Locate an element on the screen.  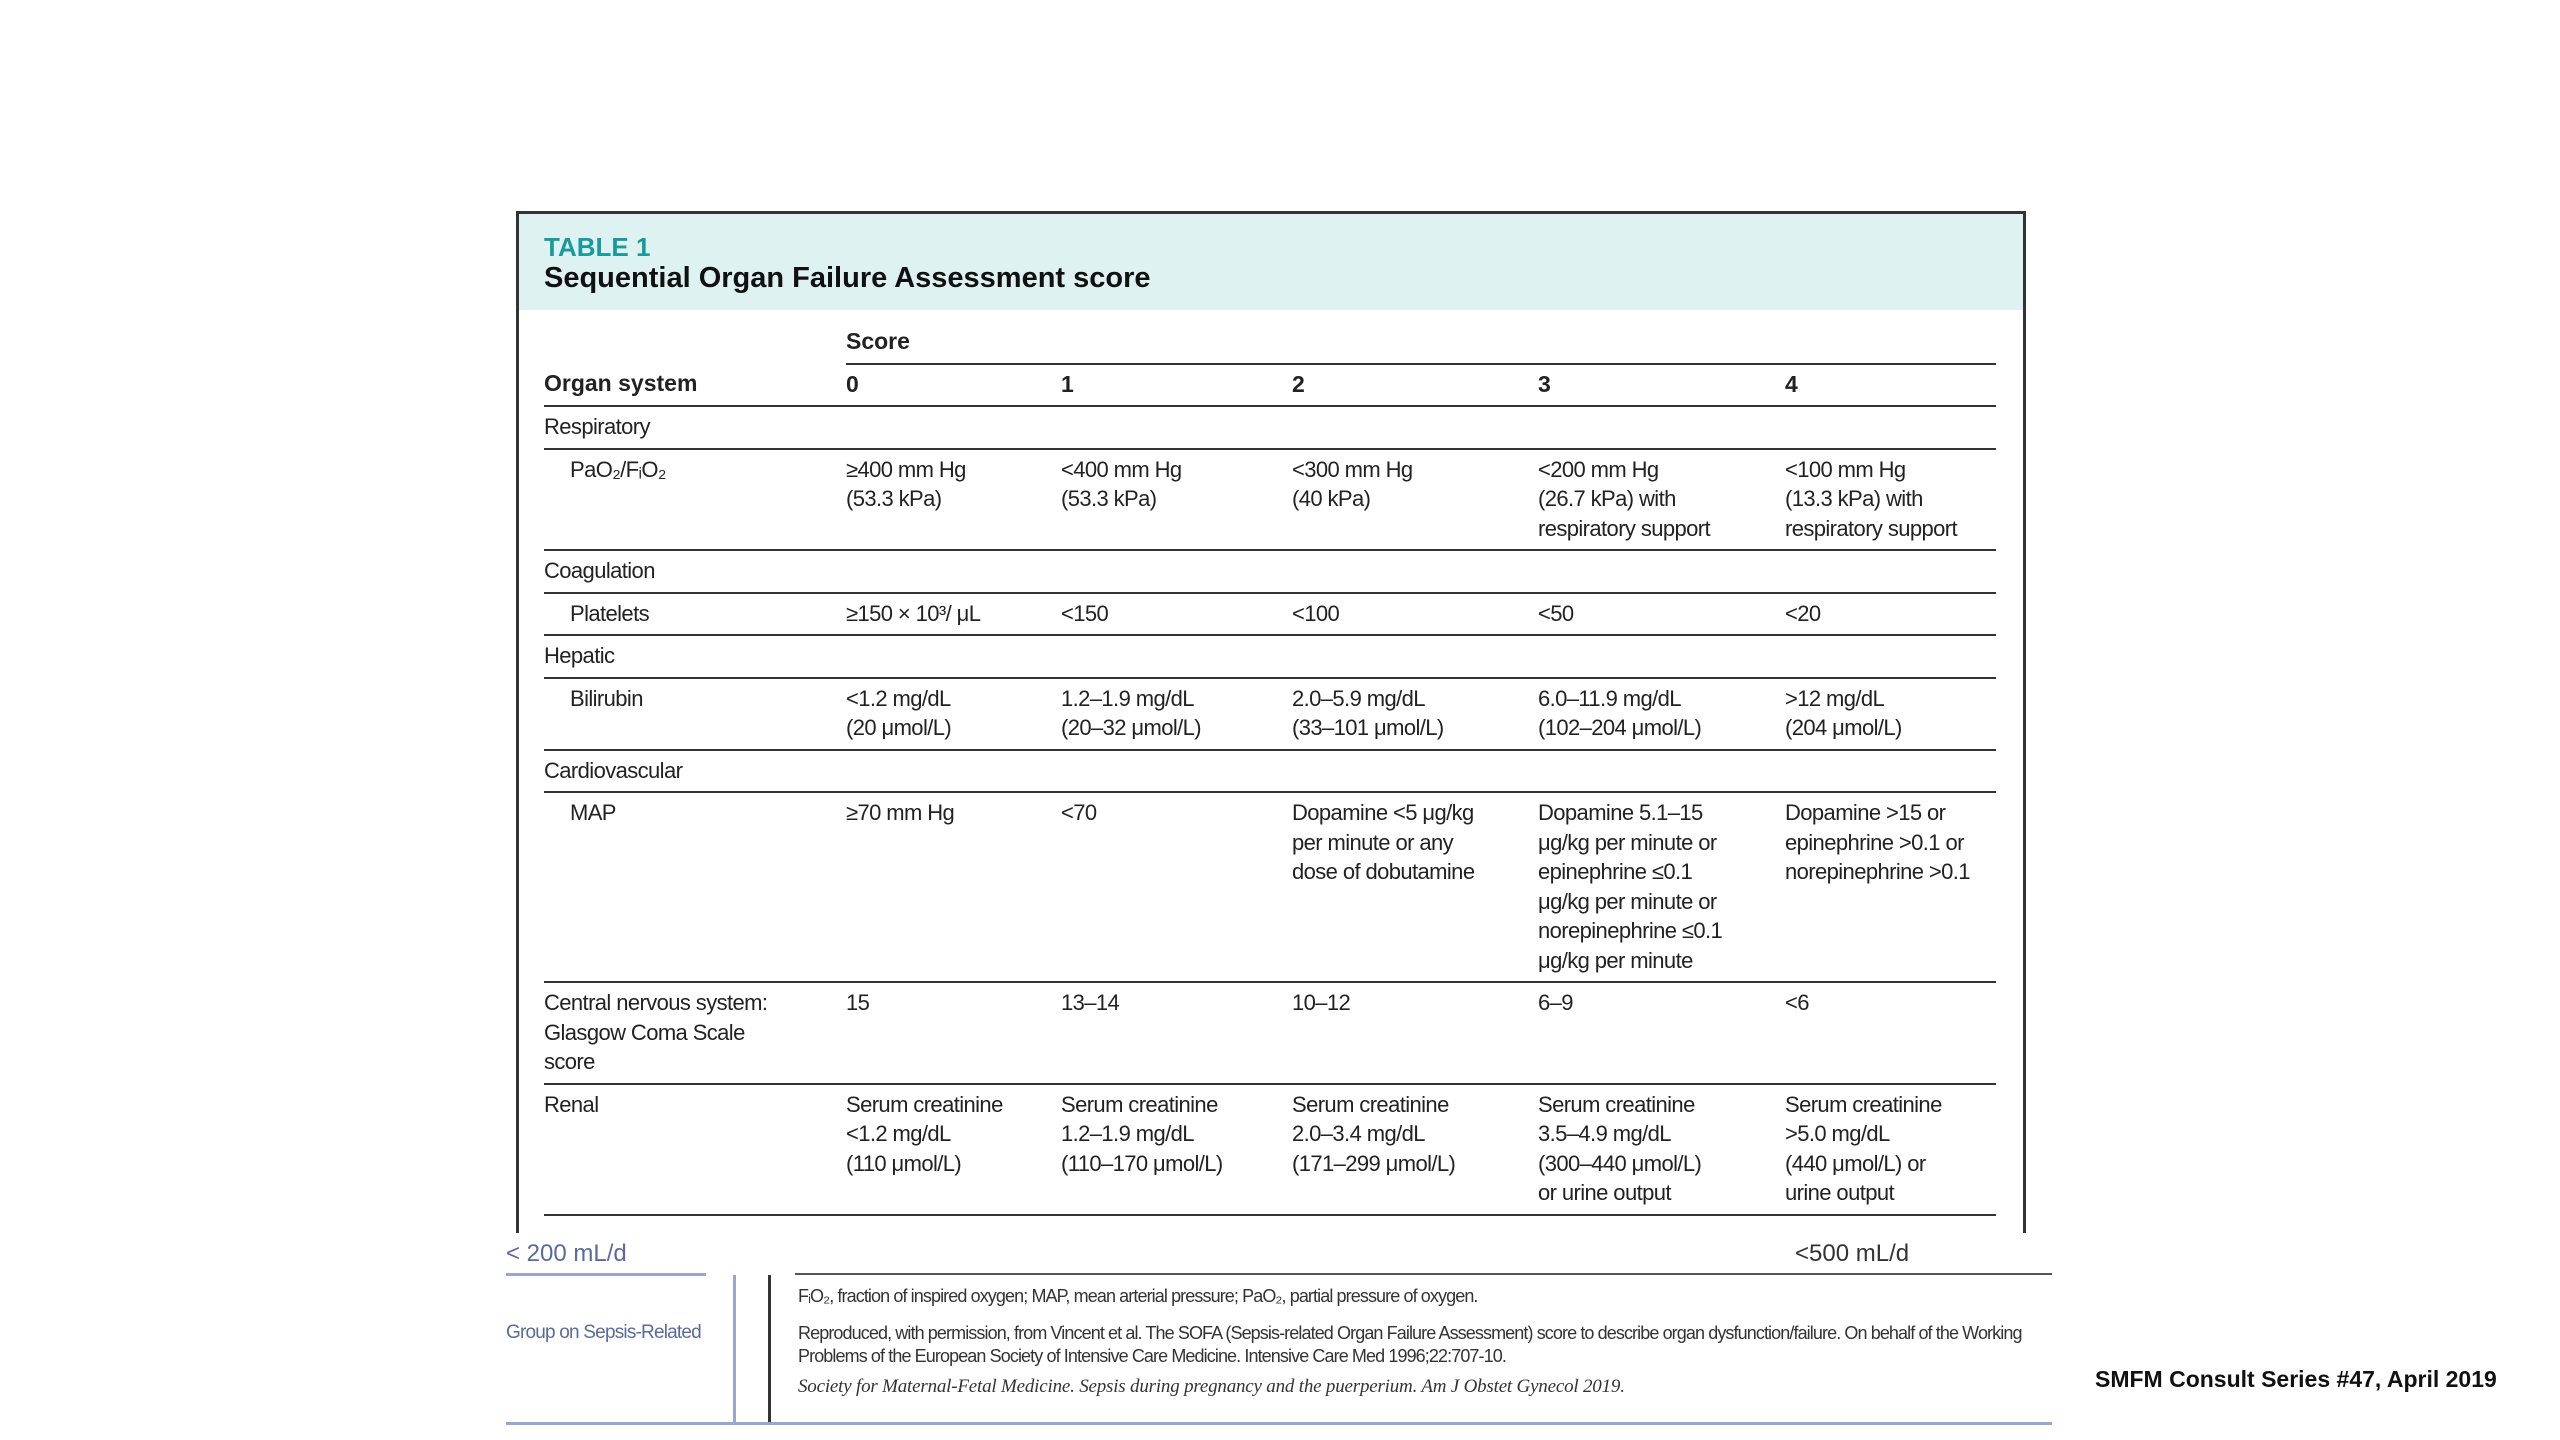
section-row: Respiratory is located at coordinates (1270, 428).